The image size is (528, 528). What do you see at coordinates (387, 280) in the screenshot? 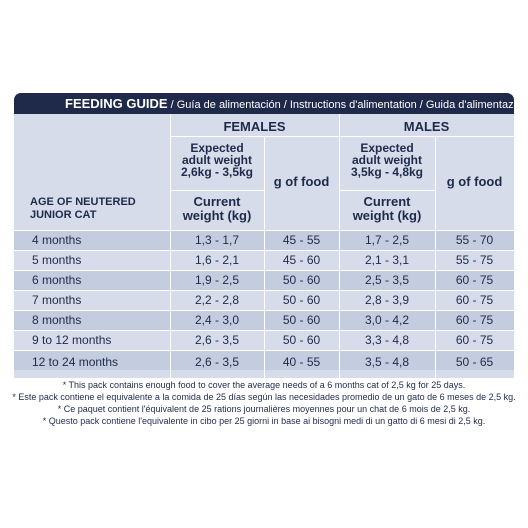
I see `male-weight: 2,5 - 3,5` at bounding box center [387, 280].